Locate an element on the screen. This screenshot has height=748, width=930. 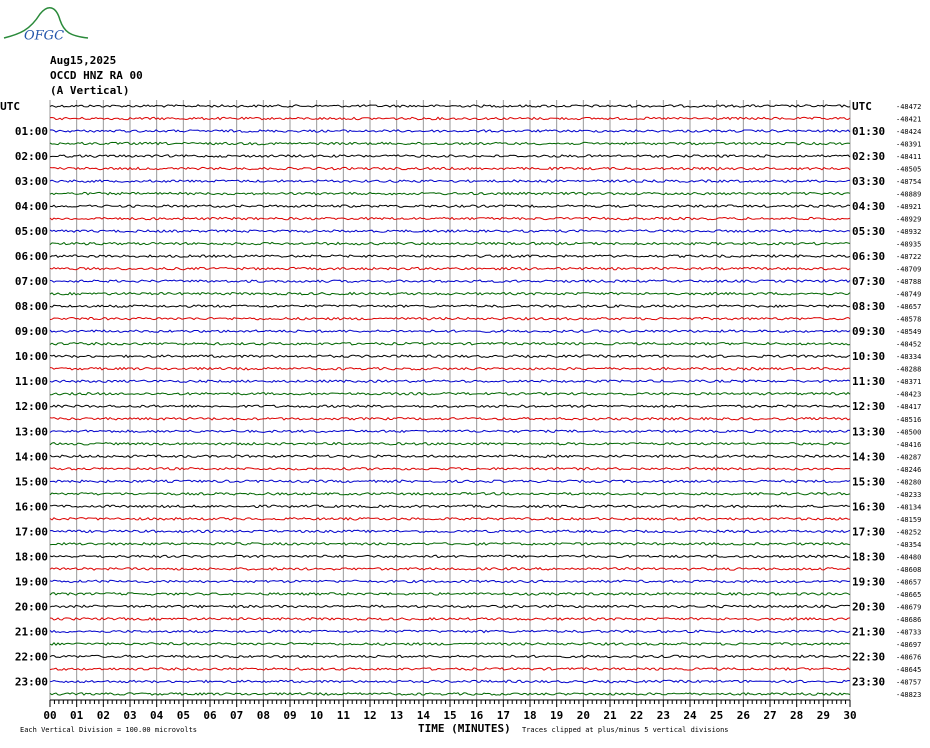
x-tick-label: 15 is located at coordinates (449, 715).